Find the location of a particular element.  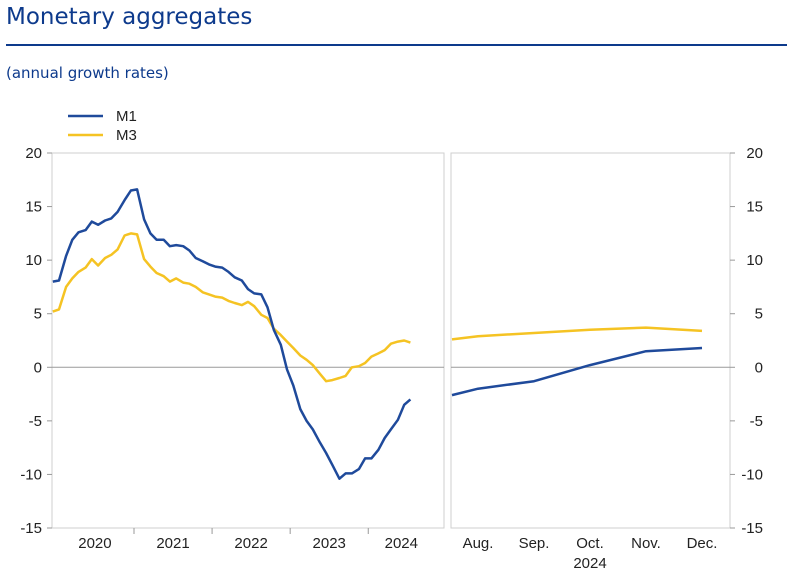

chart-title: Monetary aggregates is located at coordinates (129, 17).